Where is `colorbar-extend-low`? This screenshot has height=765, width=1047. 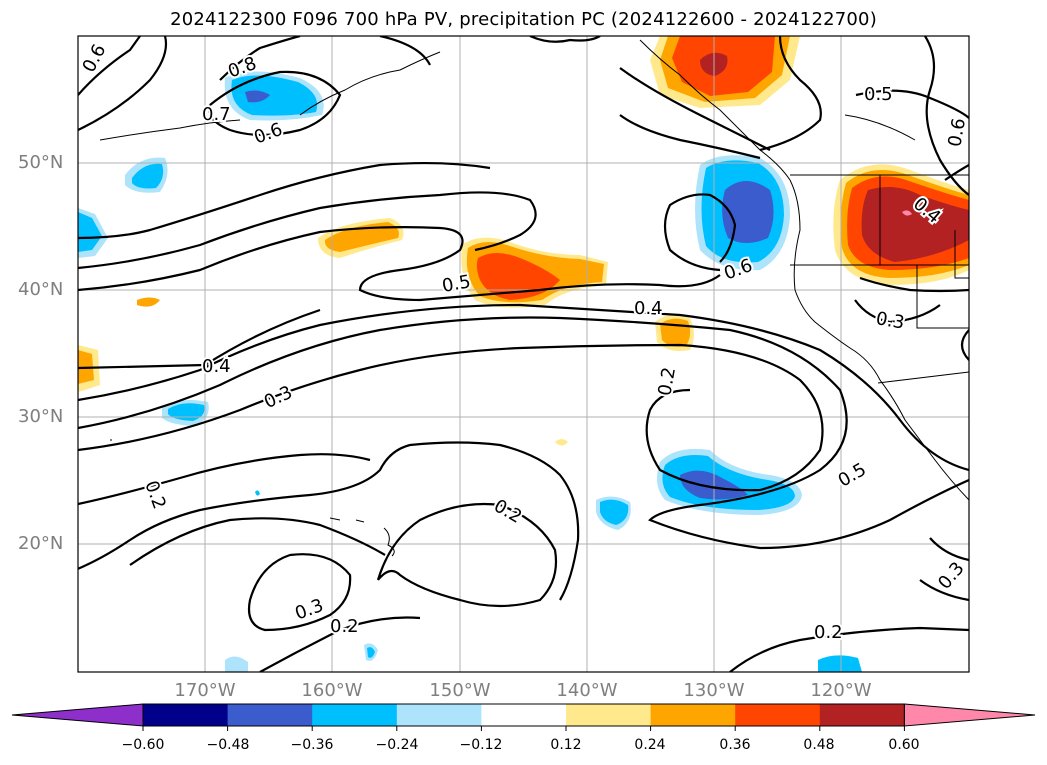
colorbar-extend-low is located at coordinates (77, 715).